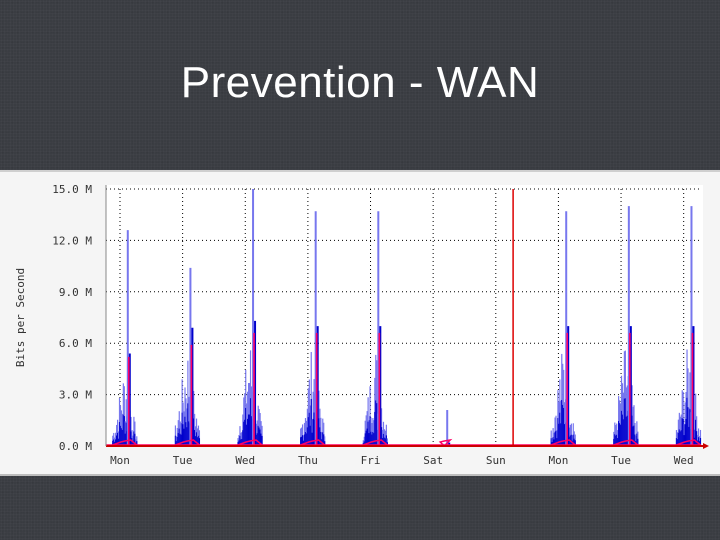  What do you see at coordinates (360, 82) in the screenshot?
I see `slide-title: Prevention - WAN` at bounding box center [360, 82].